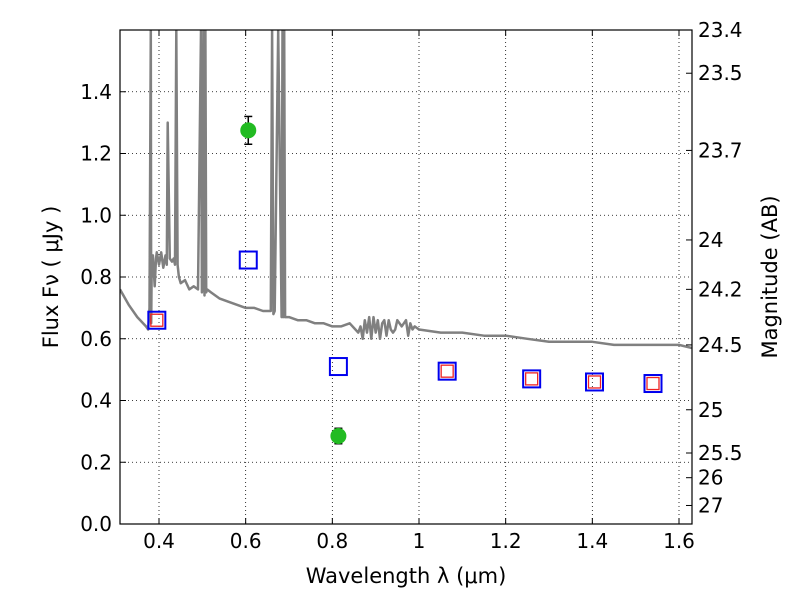 This screenshot has width=800, height=604. I want to click on x-tick-label: 1, so click(419, 541).